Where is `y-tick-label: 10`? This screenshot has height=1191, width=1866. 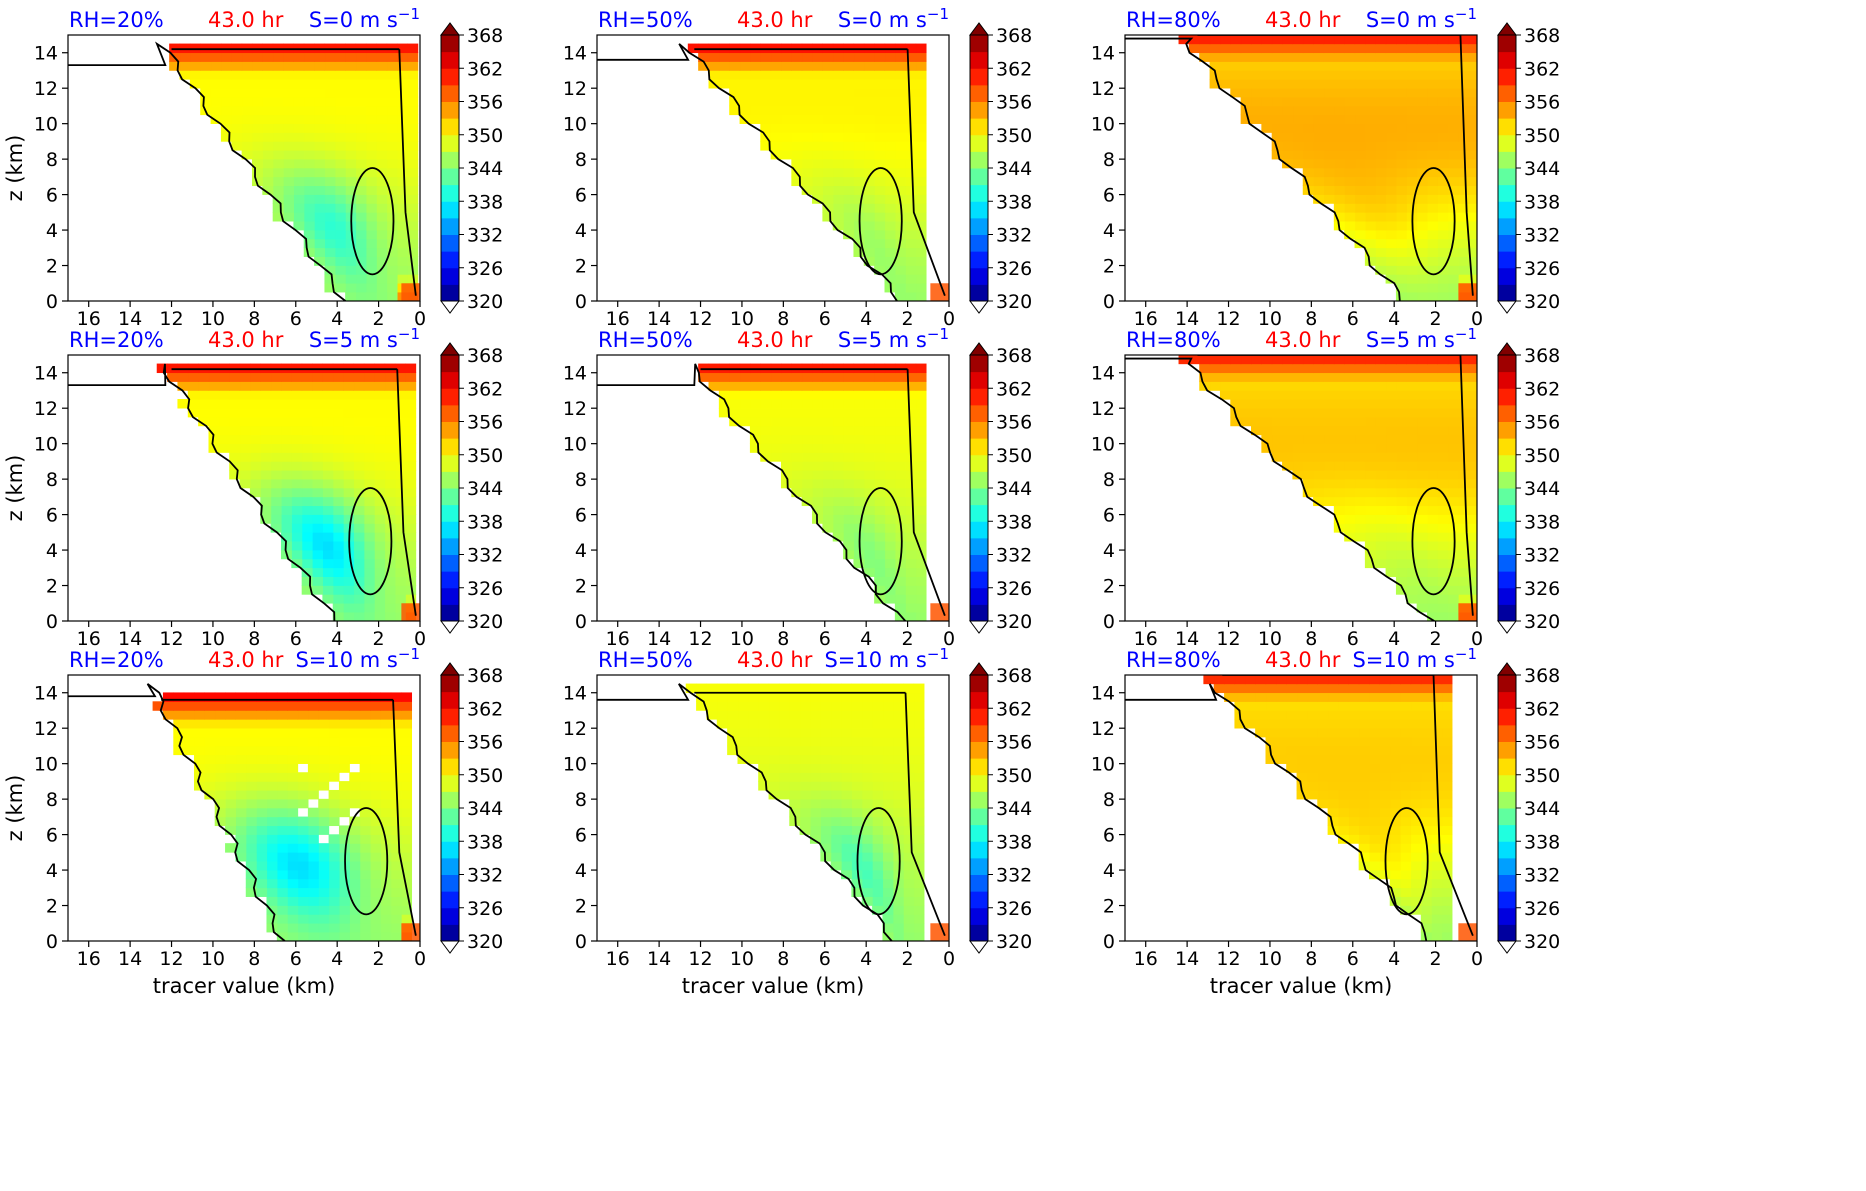
y-tick-label: 10 is located at coordinates (575, 765).